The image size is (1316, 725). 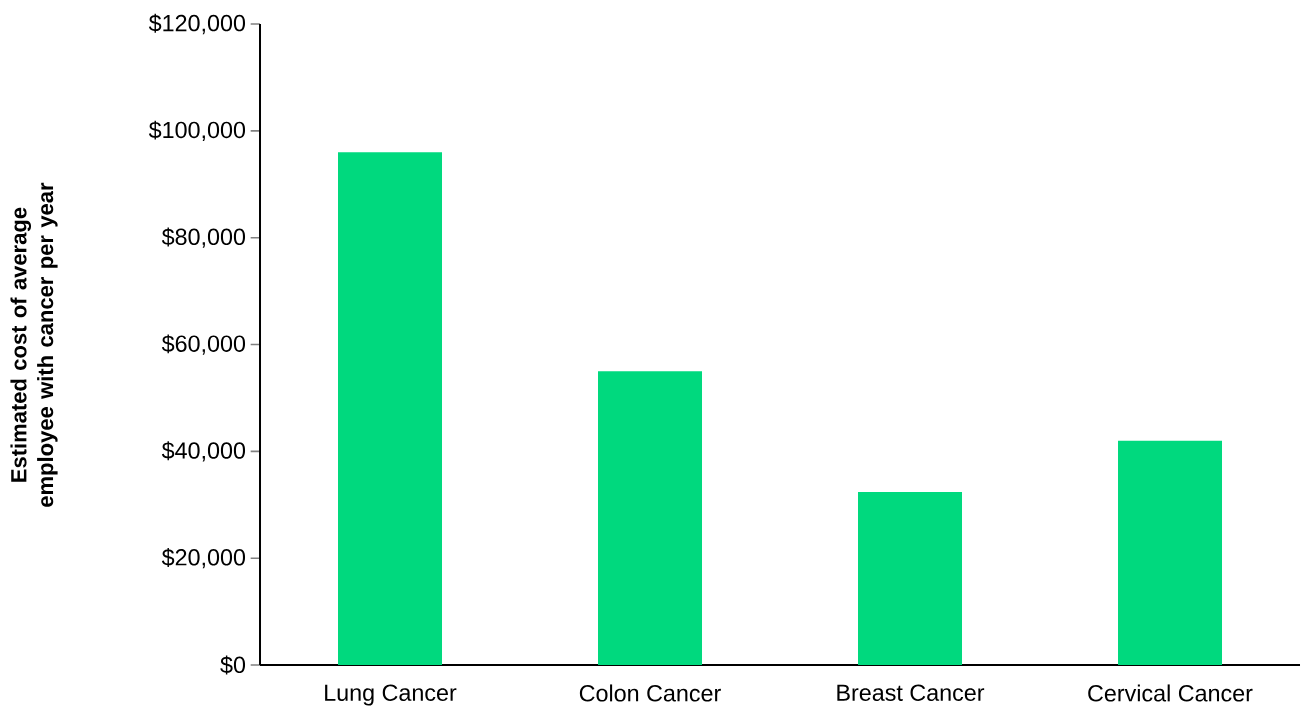 I want to click on x-tick-label: Cervical Cancer, so click(x=1170, y=693).